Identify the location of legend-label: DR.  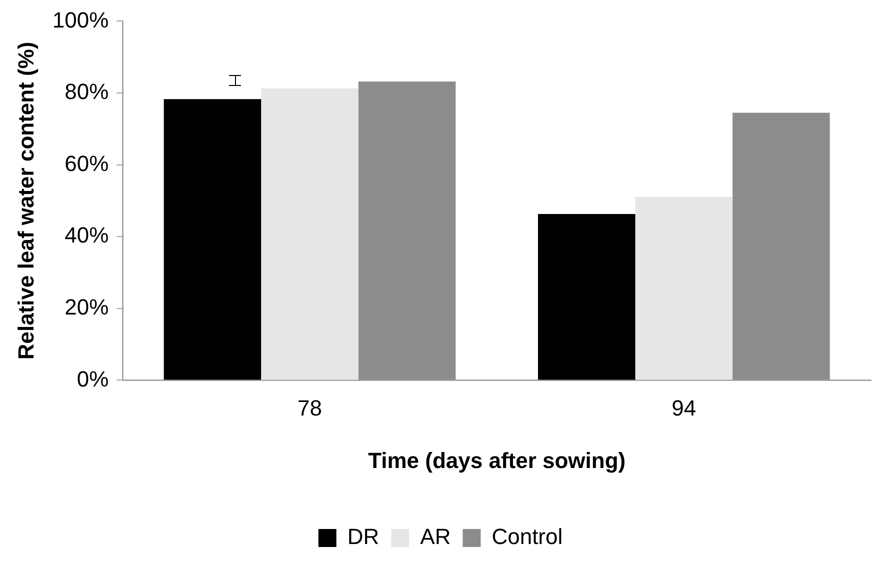
(363, 537).